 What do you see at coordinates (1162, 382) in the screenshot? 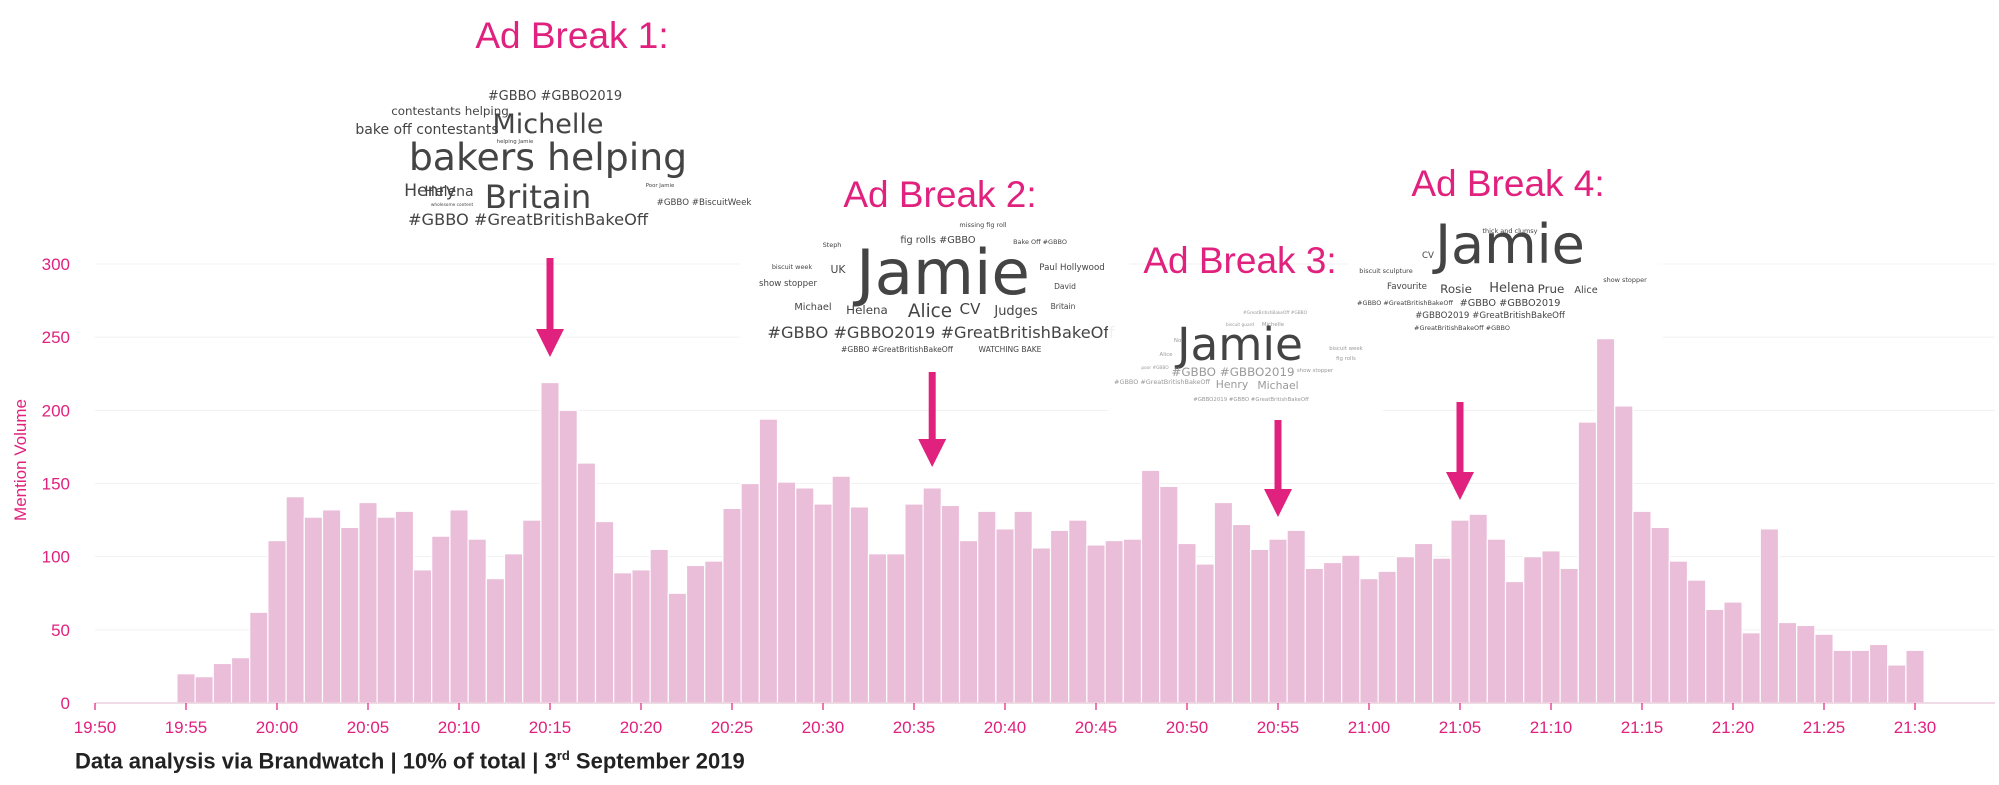
I see `word-cloud-term: #GBBO #GreatBritishBakeOff` at bounding box center [1162, 382].